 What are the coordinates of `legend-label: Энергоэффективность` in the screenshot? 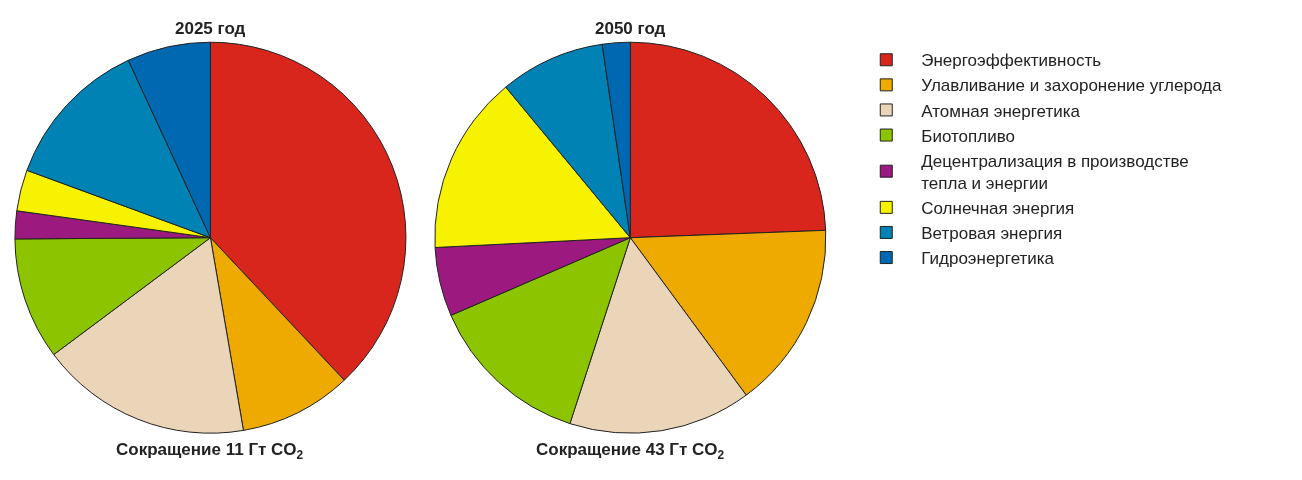 It's located at (1011, 61).